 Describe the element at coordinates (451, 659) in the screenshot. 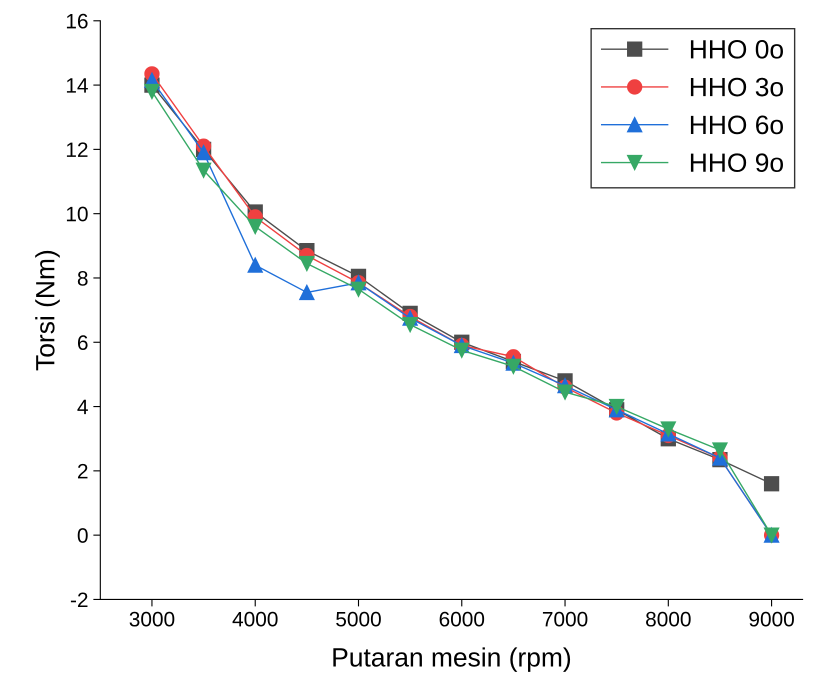

I see `x-axis-title: Putaran mesin (rpm)` at that location.